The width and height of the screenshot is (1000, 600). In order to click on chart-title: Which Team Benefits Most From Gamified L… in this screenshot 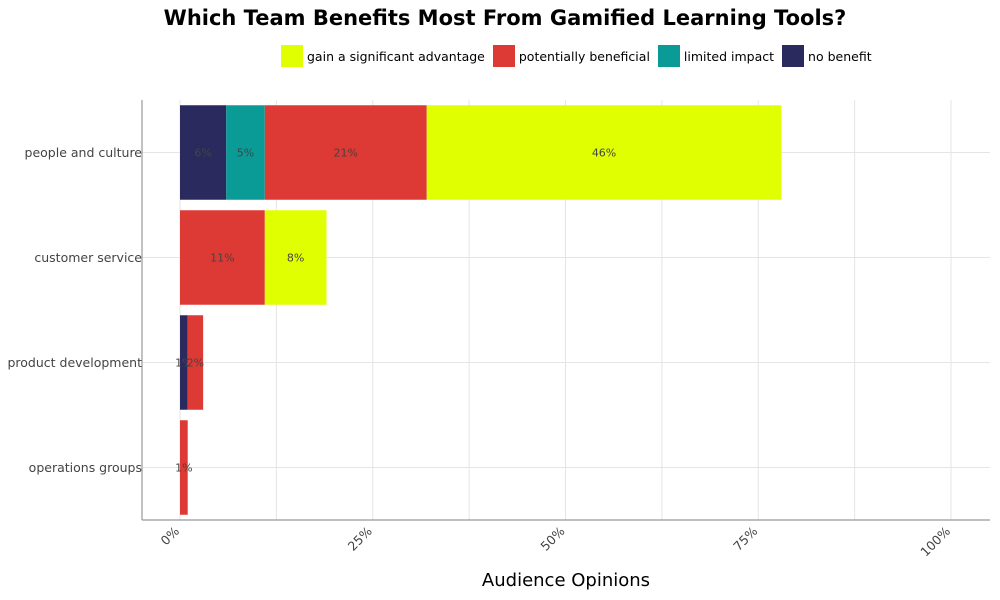, I will do `click(505, 18)`.